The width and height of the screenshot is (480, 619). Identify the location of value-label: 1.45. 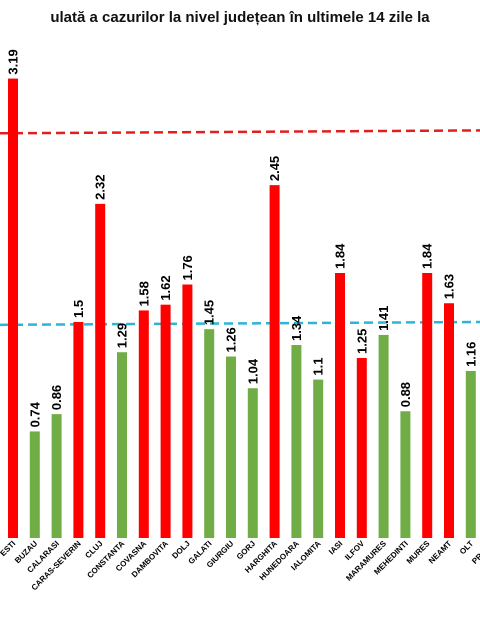
(209, 312).